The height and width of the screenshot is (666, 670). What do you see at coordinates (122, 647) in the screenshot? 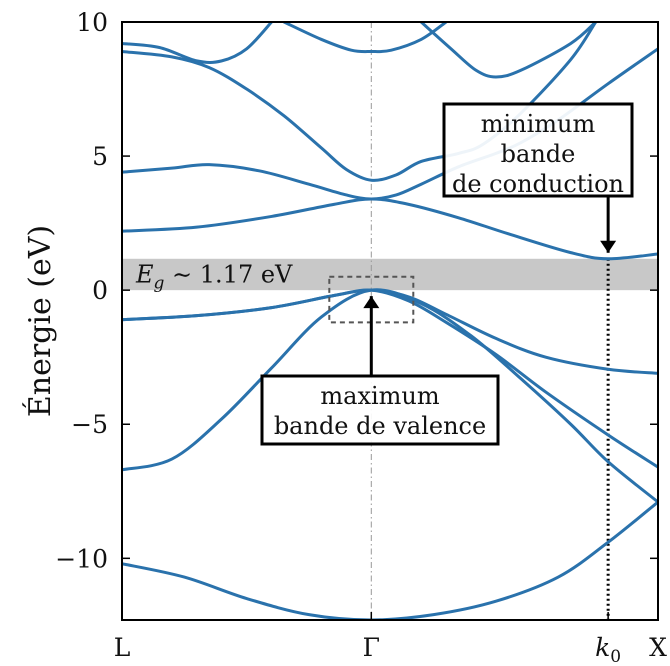
I see `x-tick-label-0: L` at bounding box center [122, 647].